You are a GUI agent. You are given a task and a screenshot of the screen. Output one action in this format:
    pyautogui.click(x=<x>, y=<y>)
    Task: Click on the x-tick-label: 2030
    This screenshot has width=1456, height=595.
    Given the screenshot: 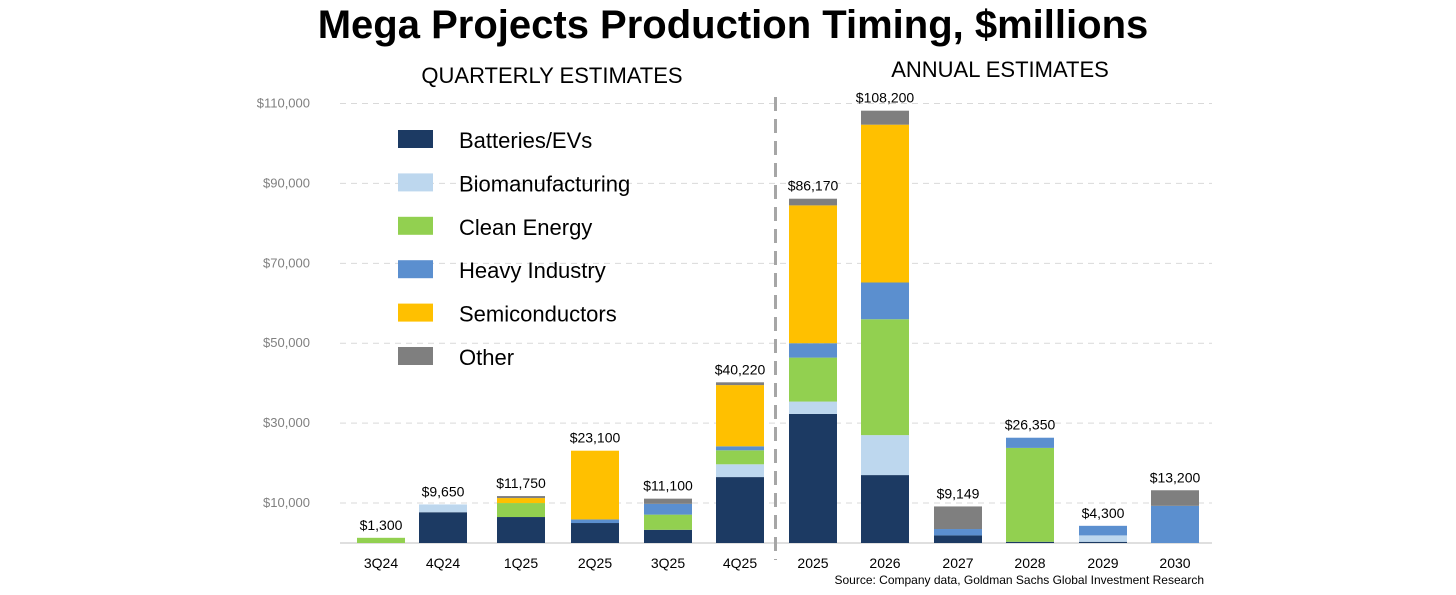 What is the action you would take?
    pyautogui.click(x=1174, y=563)
    